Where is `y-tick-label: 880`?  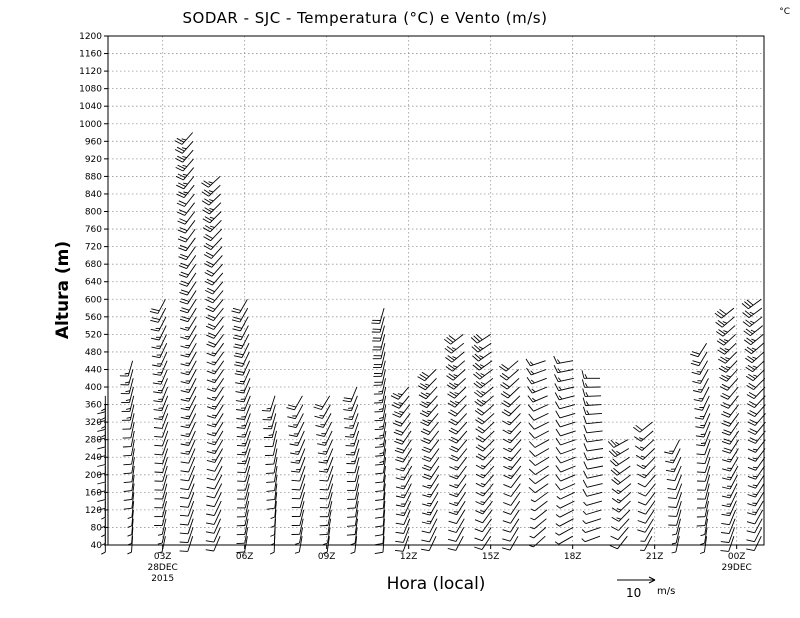
y-tick-label: 880 is located at coordinates (93, 177).